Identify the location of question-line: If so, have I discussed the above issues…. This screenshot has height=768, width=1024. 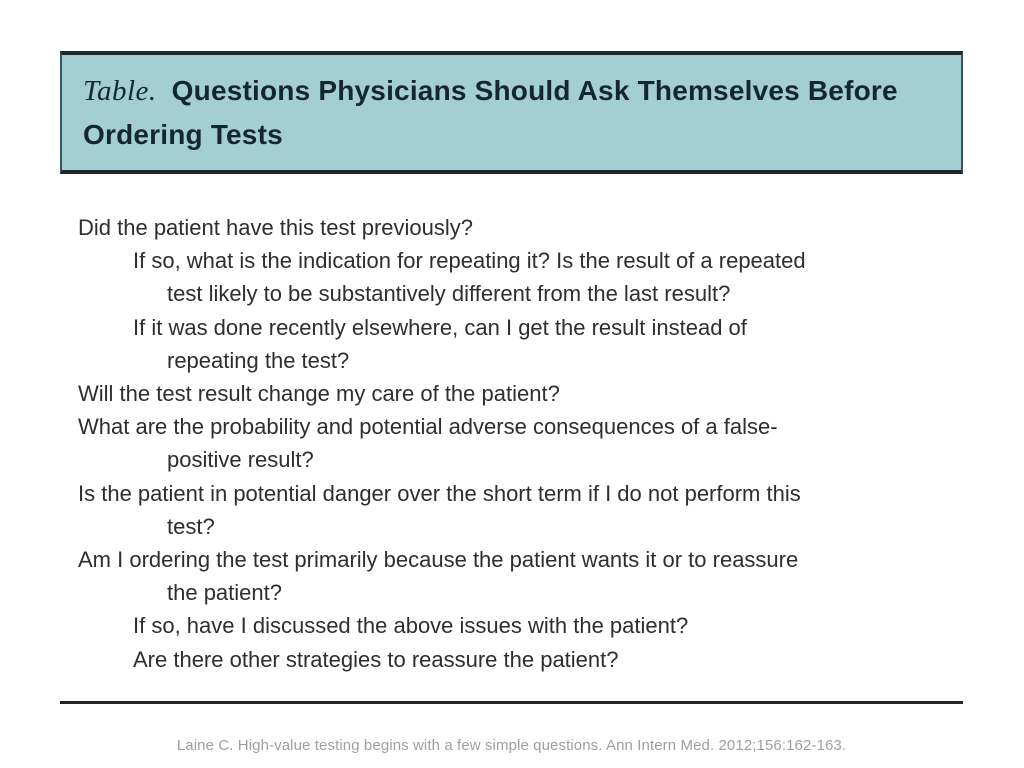
(411, 626).